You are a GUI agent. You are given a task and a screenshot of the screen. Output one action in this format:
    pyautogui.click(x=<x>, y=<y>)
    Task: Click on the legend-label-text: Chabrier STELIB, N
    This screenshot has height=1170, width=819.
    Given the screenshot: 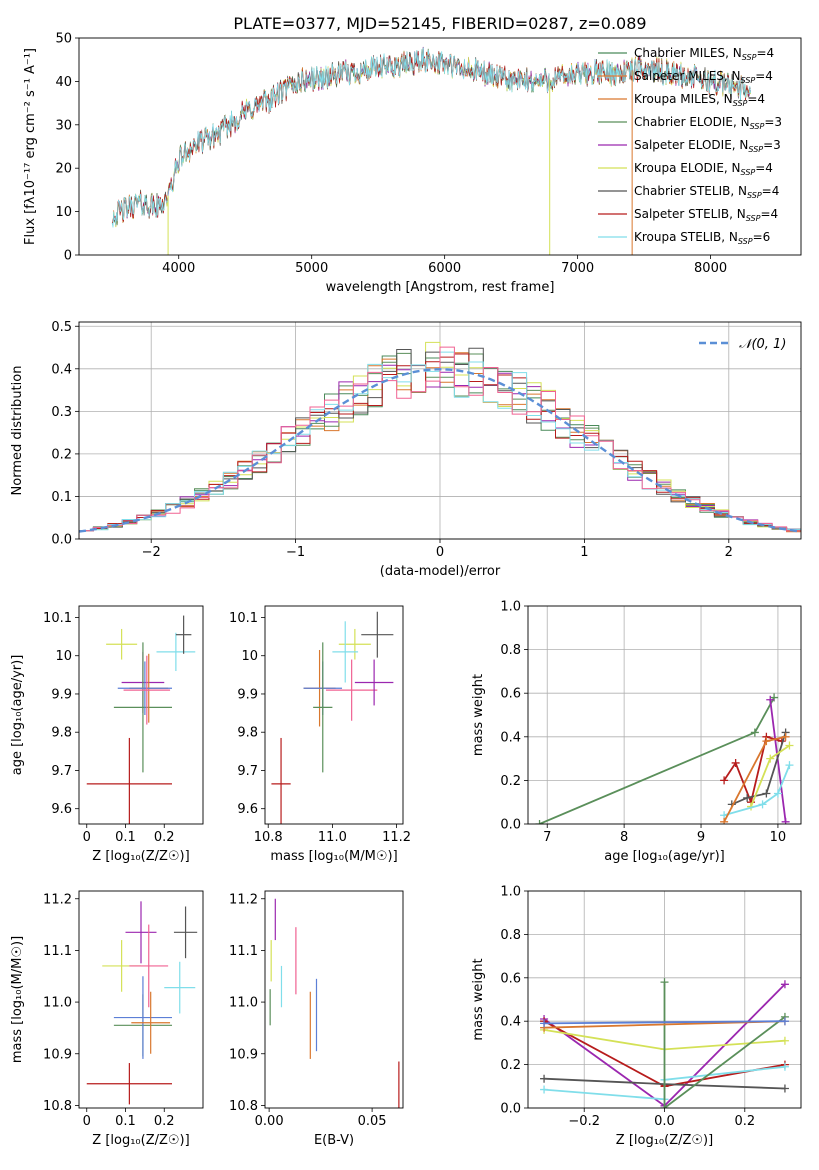 What is the action you would take?
    pyautogui.click(x=690, y=191)
    